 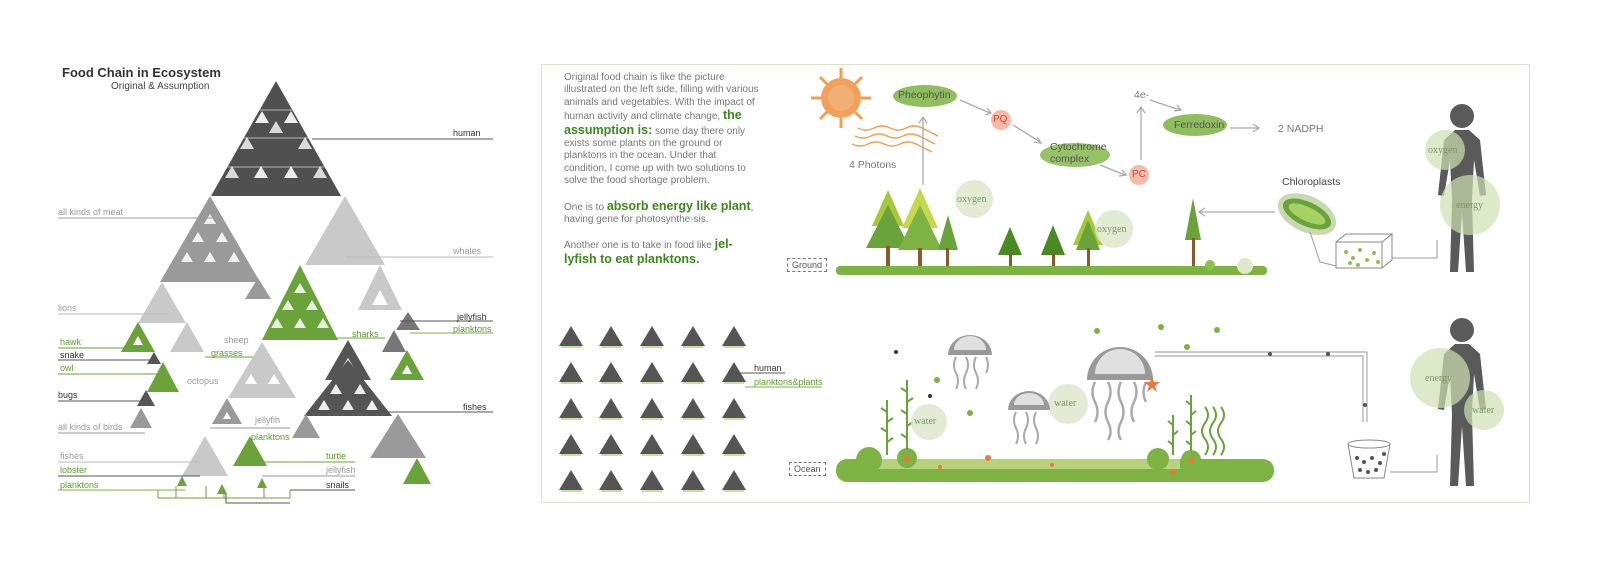 I want to click on pipe, so click(x=1261, y=386).